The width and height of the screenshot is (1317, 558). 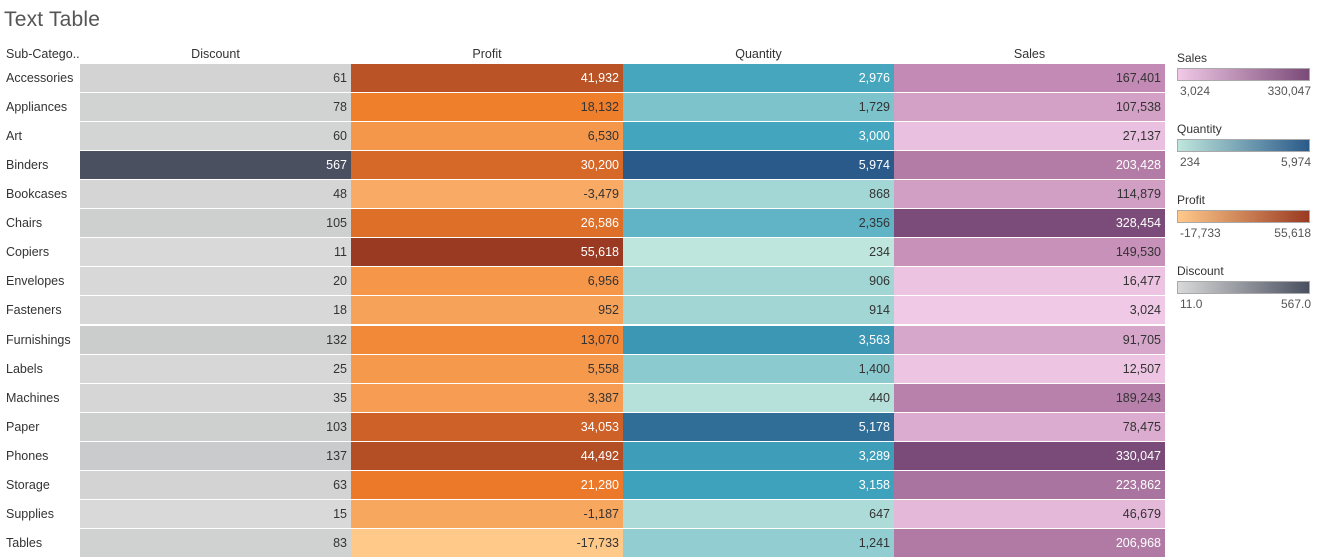 I want to click on legend-quantity: Quantity 234 5,974, so click(x=1245, y=146).